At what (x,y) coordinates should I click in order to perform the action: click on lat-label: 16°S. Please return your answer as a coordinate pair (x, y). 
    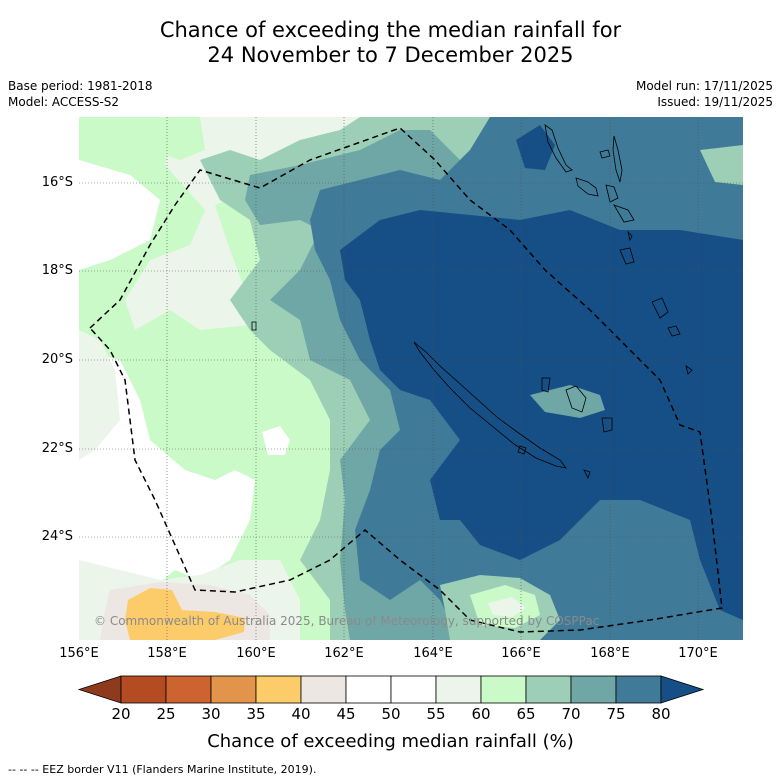
    Looking at the image, I should click on (57, 182).